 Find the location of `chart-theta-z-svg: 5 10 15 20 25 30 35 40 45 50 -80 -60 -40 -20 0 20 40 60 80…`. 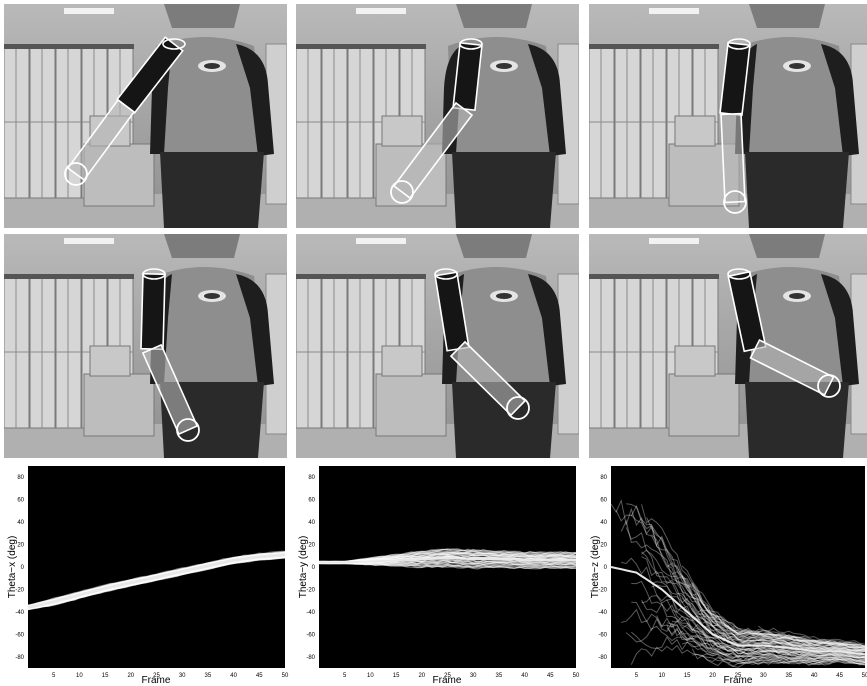

chart-theta-z-svg: 5 10 15 20 25 30 35 40 45 50 -80 -60 -40 -20 0 20 40 60 80… is located at coordinates (728, 576).